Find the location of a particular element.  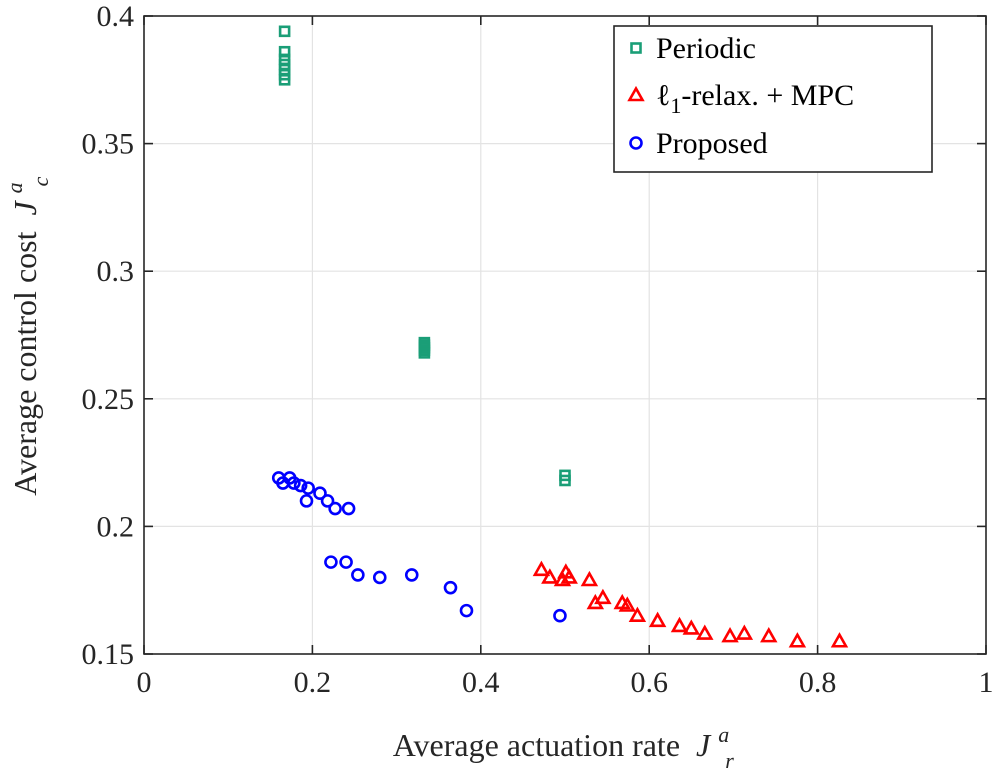

x-tick-label: 0.8 is located at coordinates (818, 682).